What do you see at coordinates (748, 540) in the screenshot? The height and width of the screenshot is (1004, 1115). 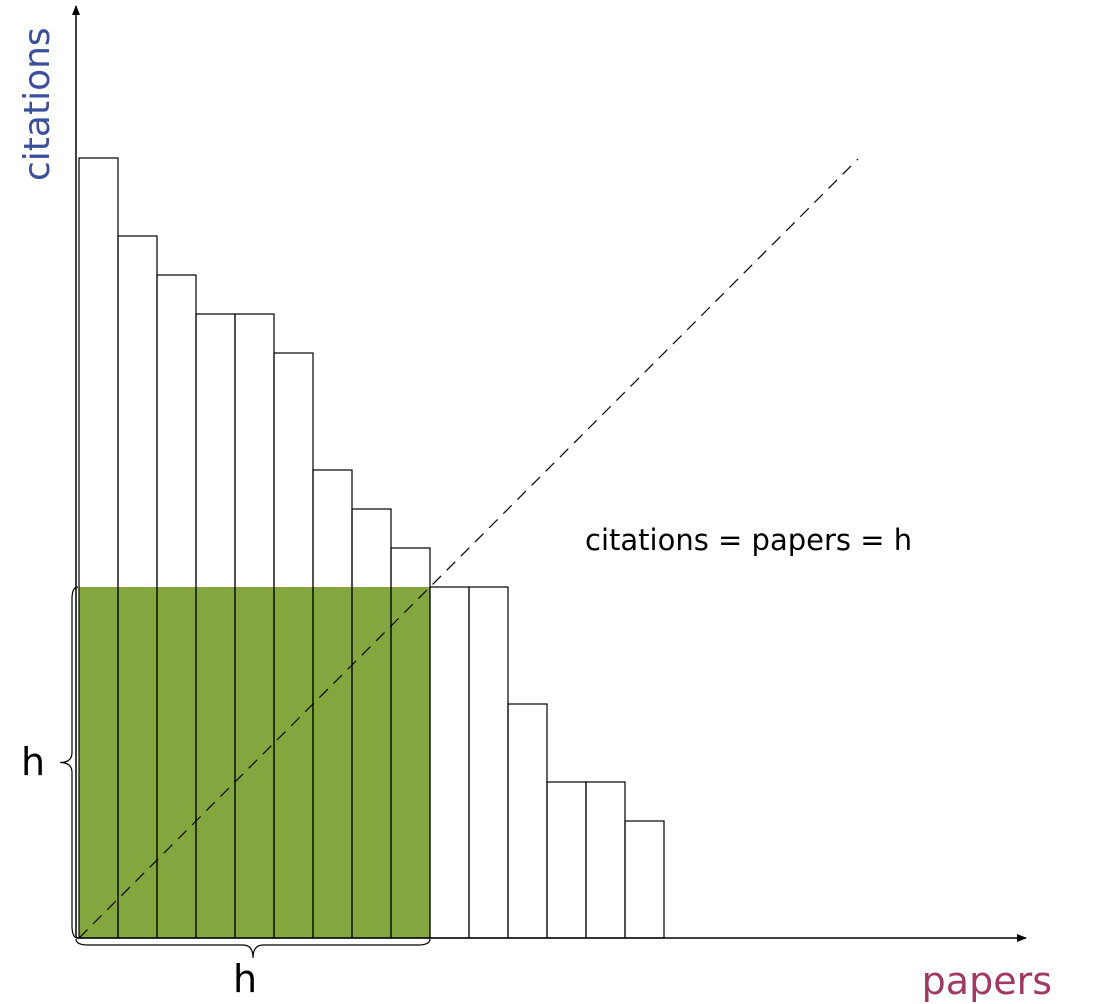 I see `equation-label: citations = papers = h` at bounding box center [748, 540].